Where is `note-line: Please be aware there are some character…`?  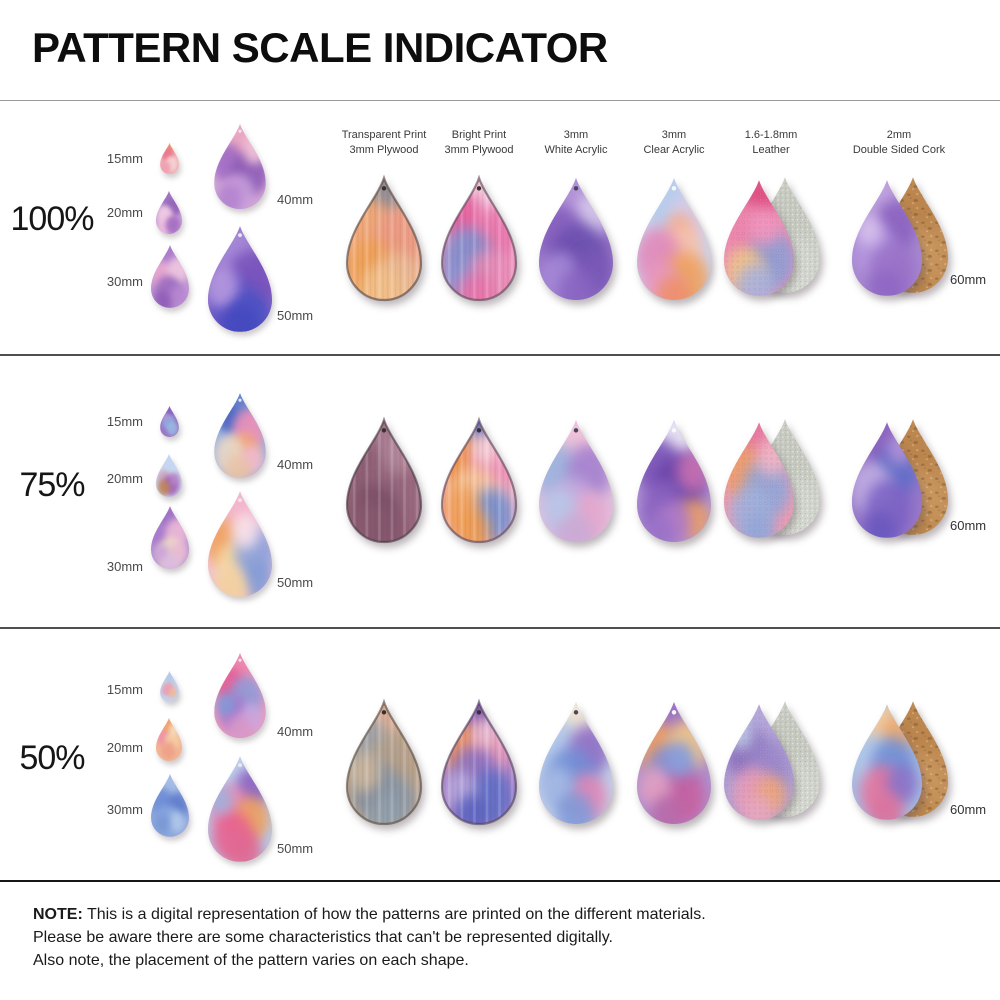 note-line: Please be aware there are some character… is located at coordinates (323, 937).